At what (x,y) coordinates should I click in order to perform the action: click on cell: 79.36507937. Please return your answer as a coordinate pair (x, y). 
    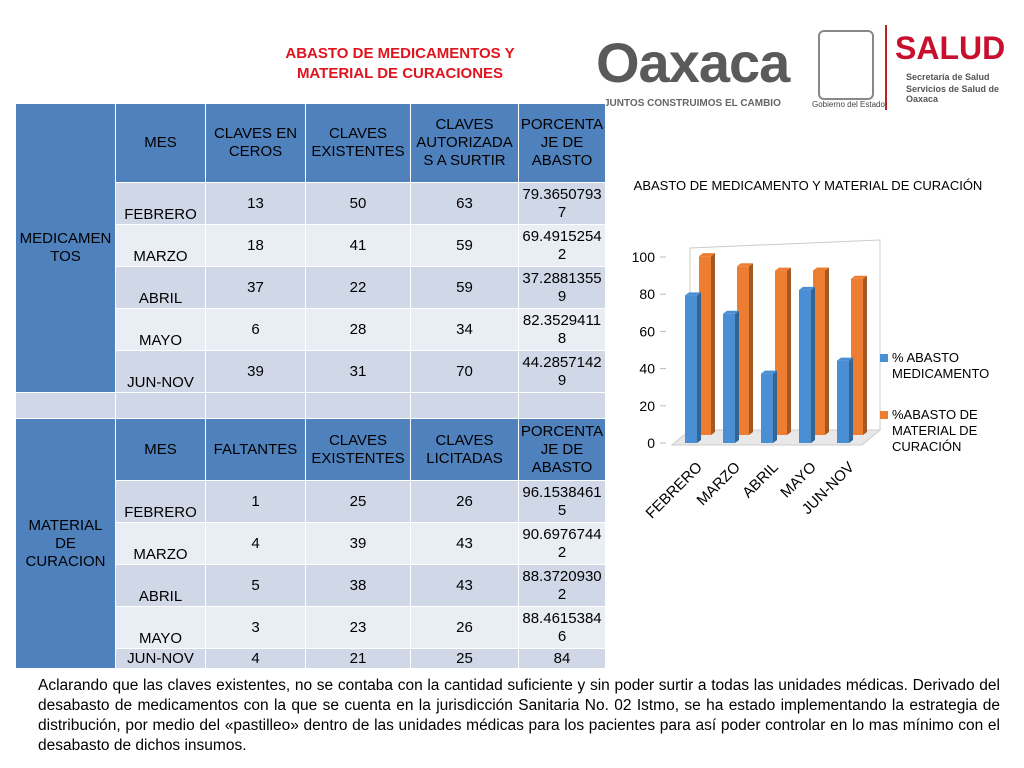
    Looking at the image, I should click on (562, 203).